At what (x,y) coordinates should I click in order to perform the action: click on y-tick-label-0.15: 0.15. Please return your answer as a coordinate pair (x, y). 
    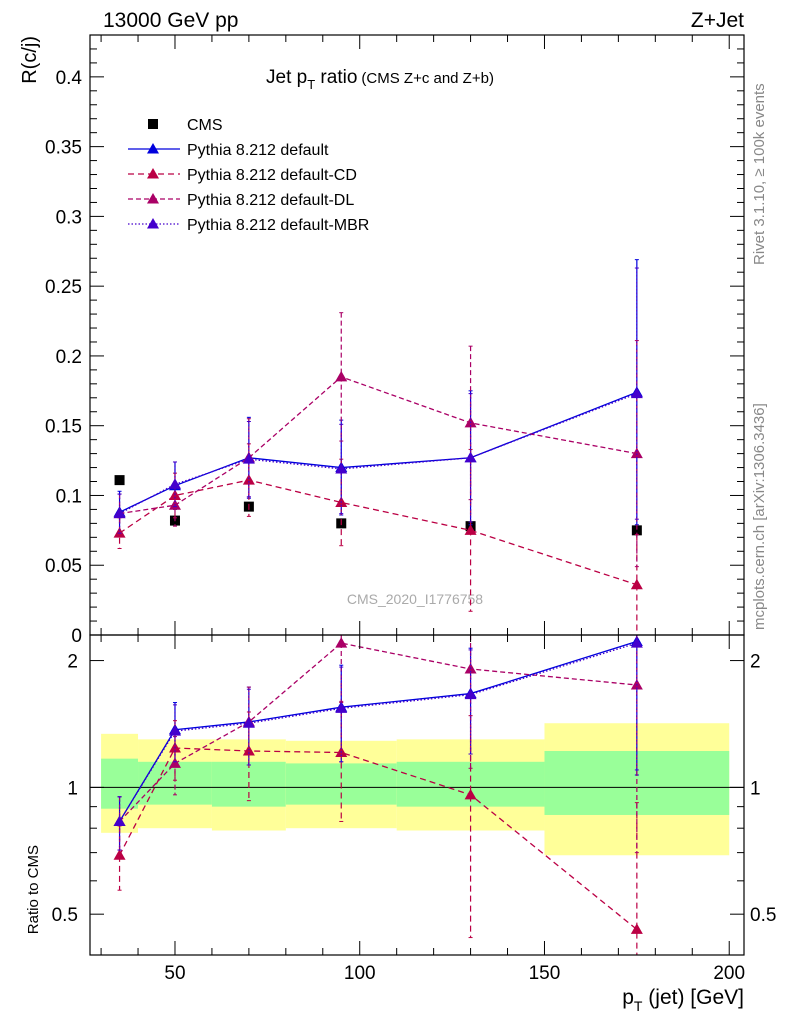
    Looking at the image, I should click on (63, 427).